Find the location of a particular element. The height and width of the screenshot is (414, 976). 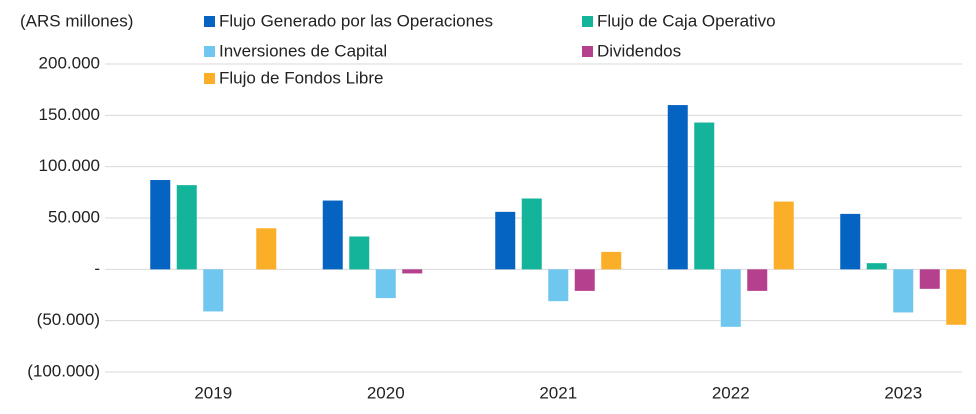

legend-label: Flujo de Fondos Libre is located at coordinates (301, 77).